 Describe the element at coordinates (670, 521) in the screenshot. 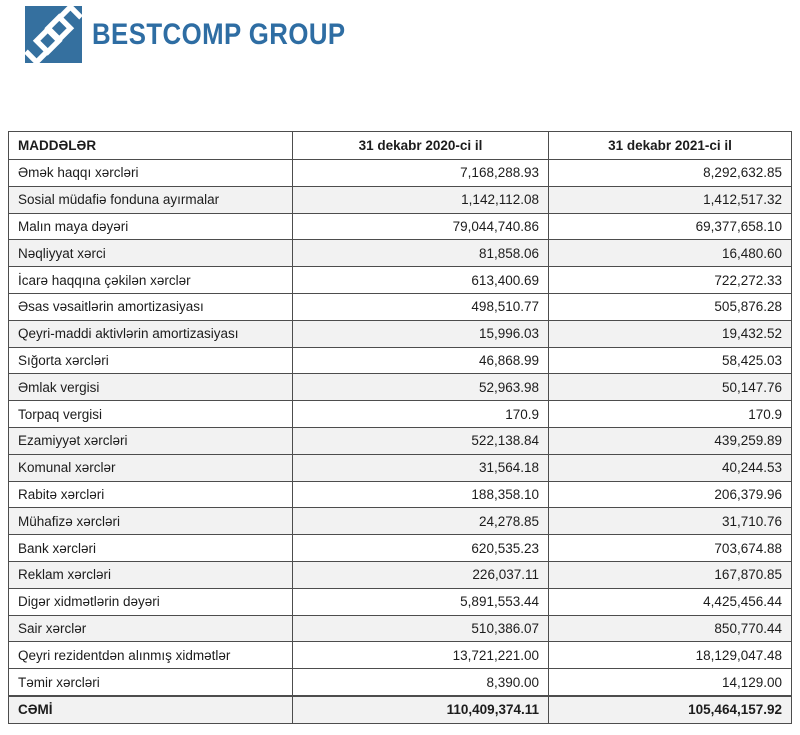

I see `value-2021: 31,710.76` at that location.